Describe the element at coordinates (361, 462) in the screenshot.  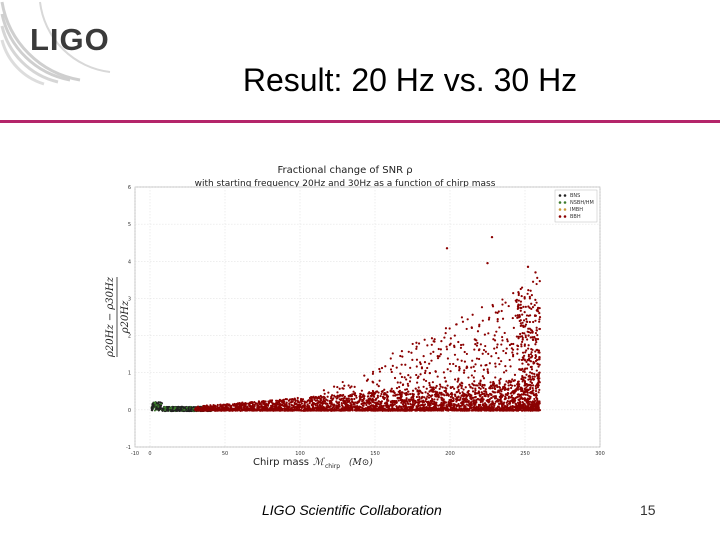
I see `x-label-unit: (M⊙)` at that location.